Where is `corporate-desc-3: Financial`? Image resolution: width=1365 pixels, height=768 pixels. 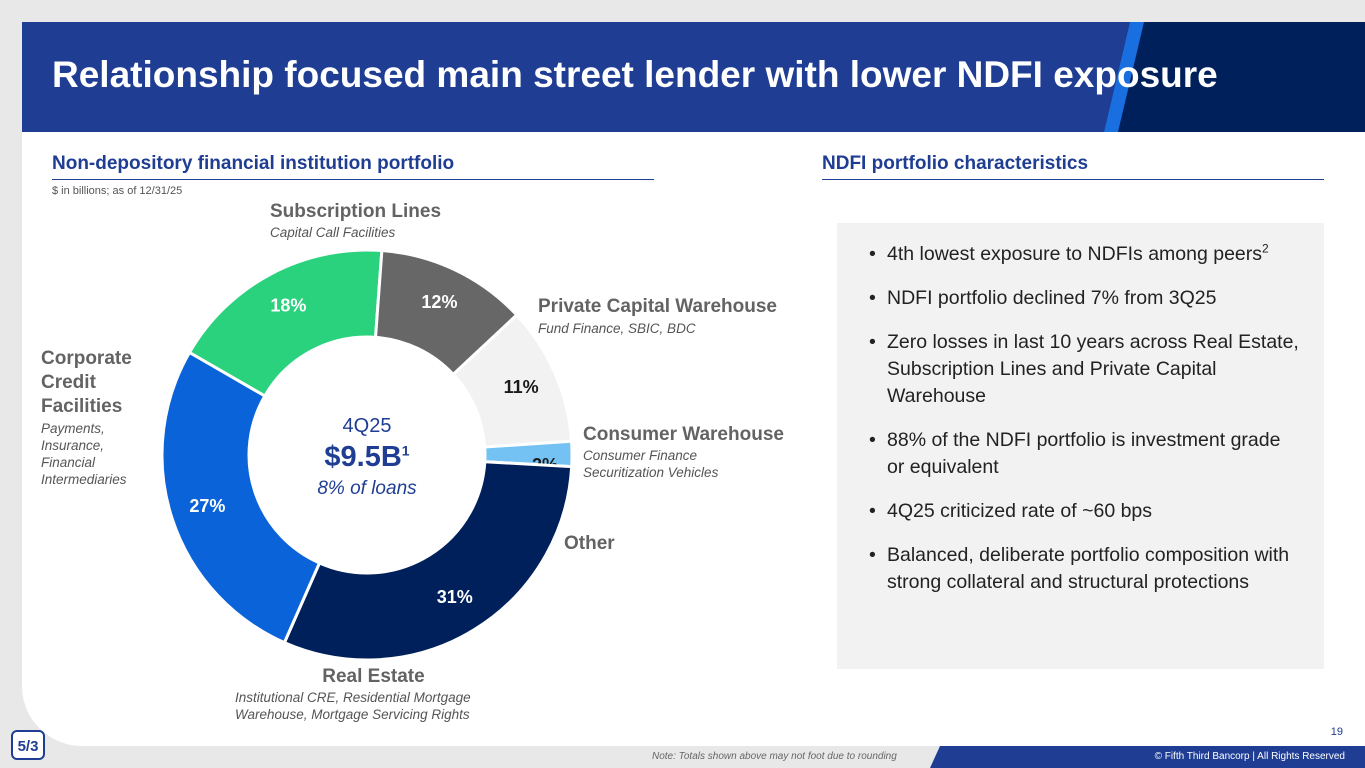 corporate-desc-3: Financial is located at coordinates (68, 462).